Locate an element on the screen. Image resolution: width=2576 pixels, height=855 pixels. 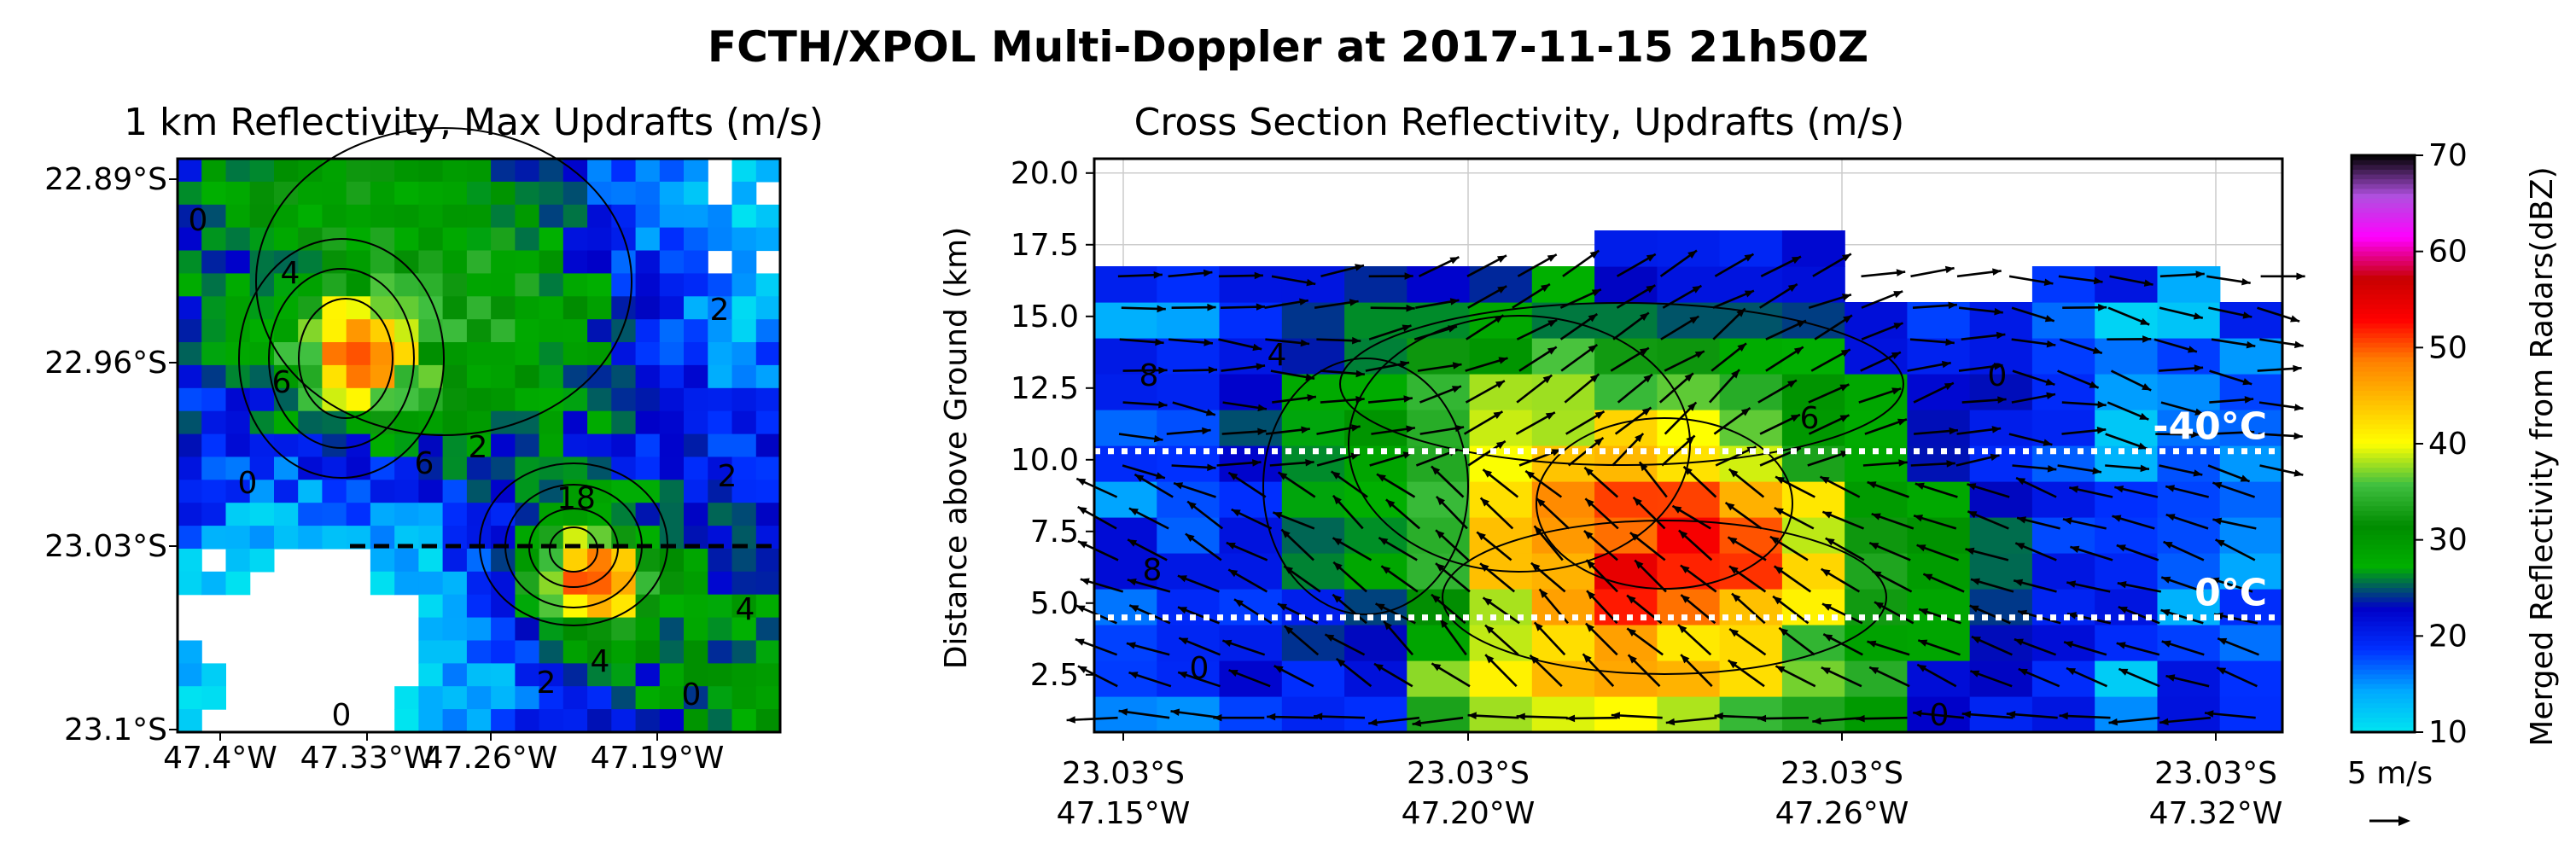
colorbar-tick: 50 is located at coordinates (2448, 347).